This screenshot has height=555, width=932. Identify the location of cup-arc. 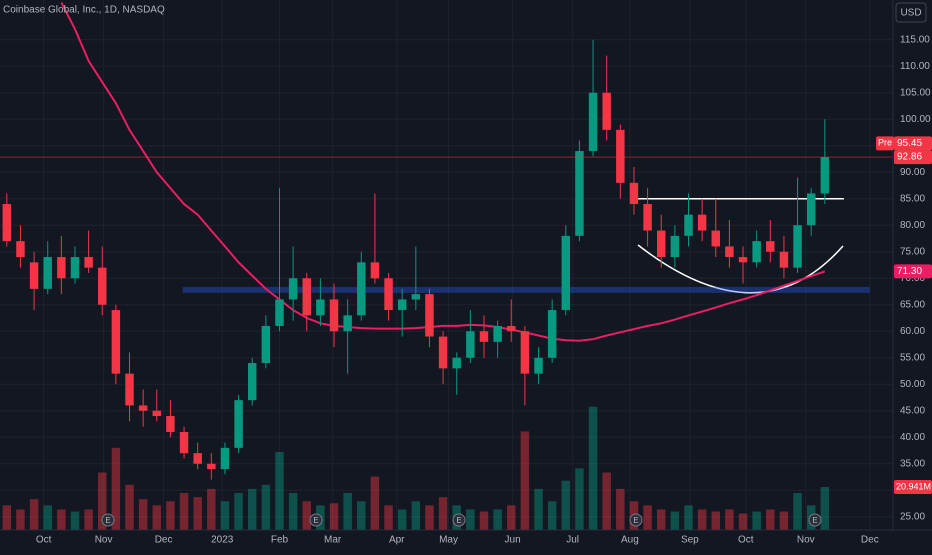
(740, 269).